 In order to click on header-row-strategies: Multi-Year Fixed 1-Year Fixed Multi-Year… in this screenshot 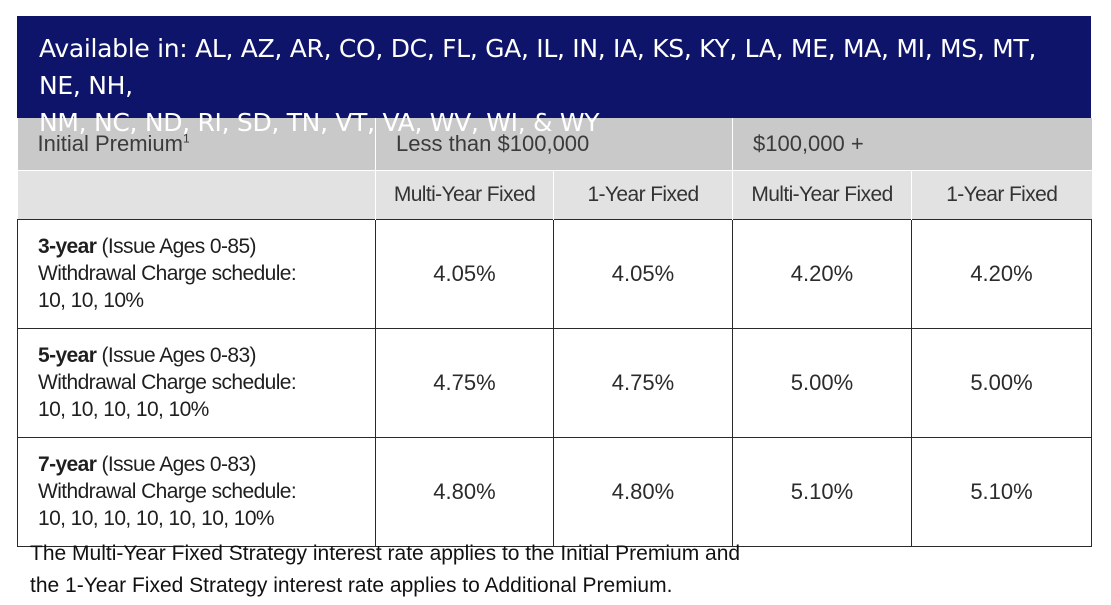, I will do `click(554, 194)`.